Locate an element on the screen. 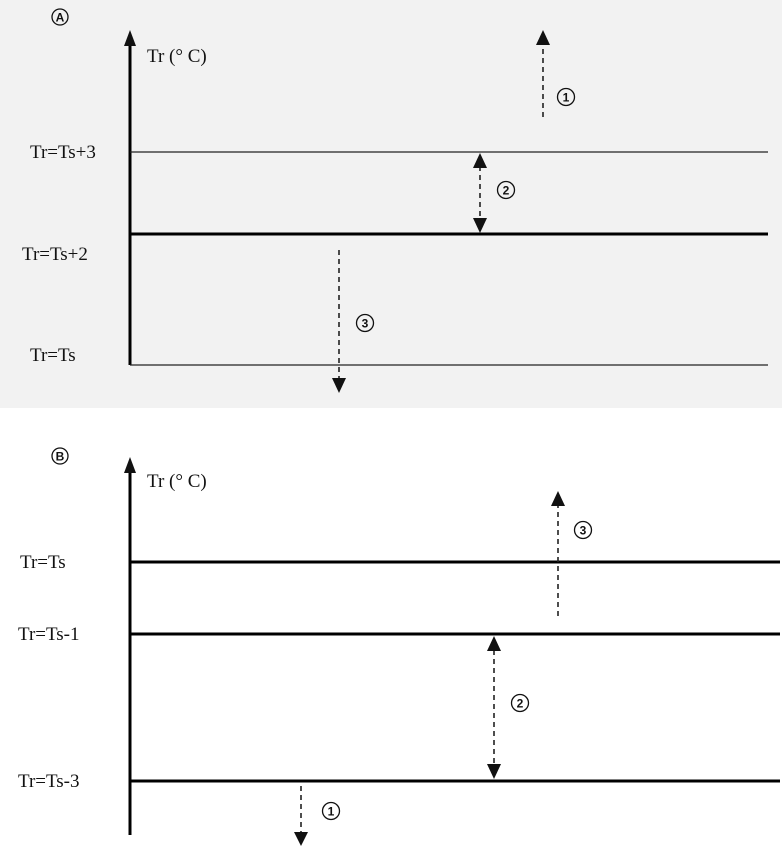  panel-b-marker: B is located at coordinates (60, 456).